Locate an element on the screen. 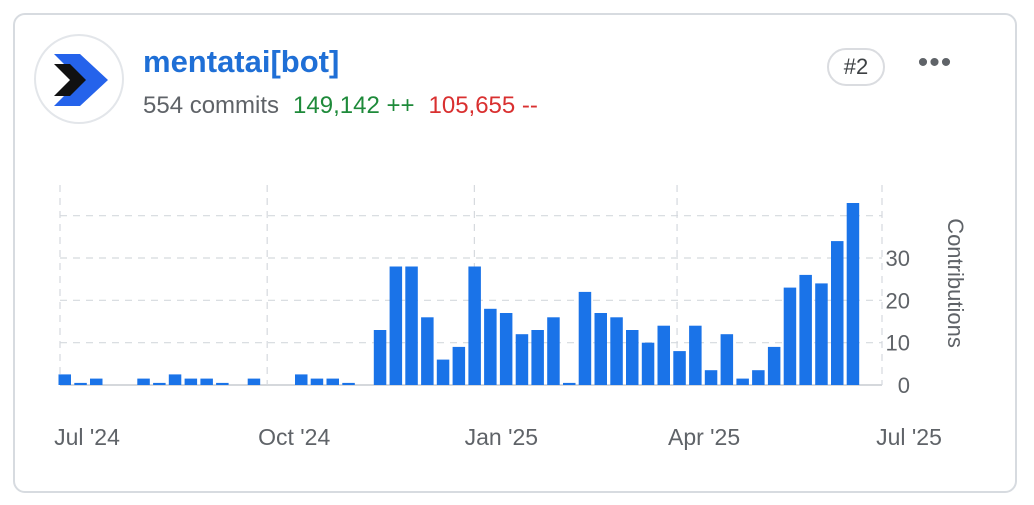 This screenshot has height=505, width=1034. additions-count: 149,142 ++ is located at coordinates (354, 105).